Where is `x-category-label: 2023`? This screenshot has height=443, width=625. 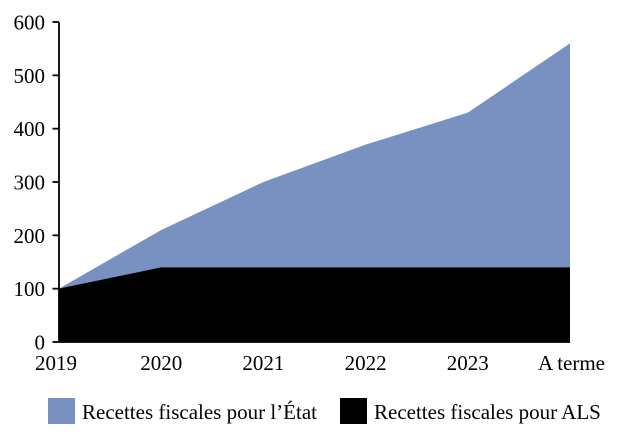
x-category-label: 2023 is located at coordinates (468, 363).